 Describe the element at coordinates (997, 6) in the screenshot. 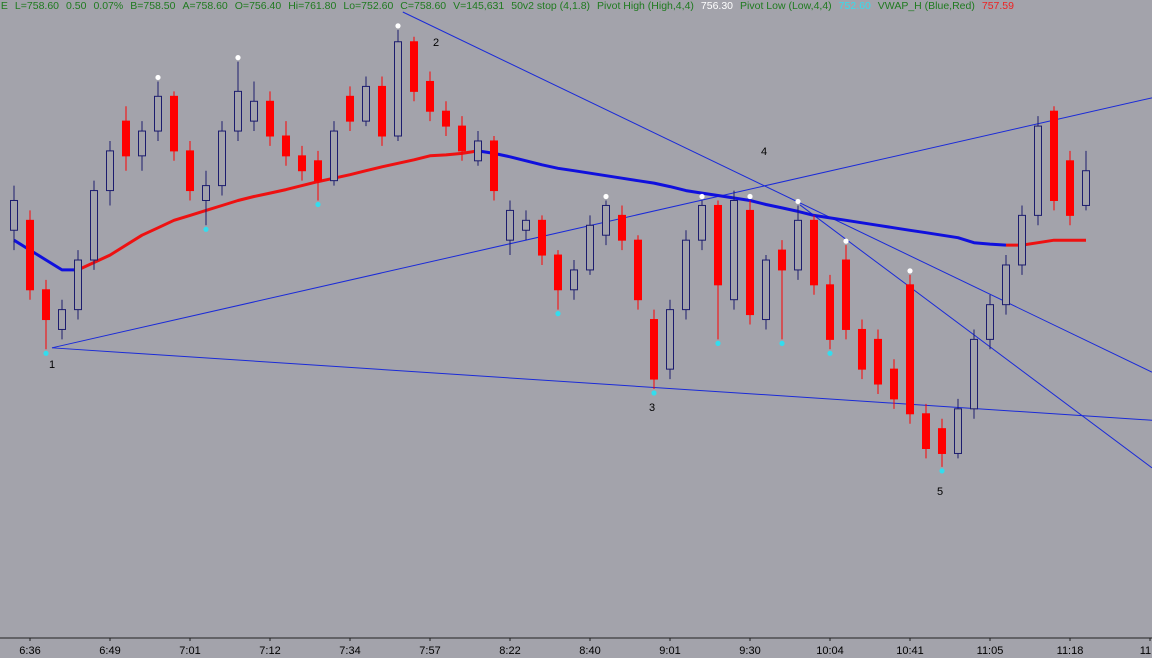

I see `header-item: 757.59` at that location.